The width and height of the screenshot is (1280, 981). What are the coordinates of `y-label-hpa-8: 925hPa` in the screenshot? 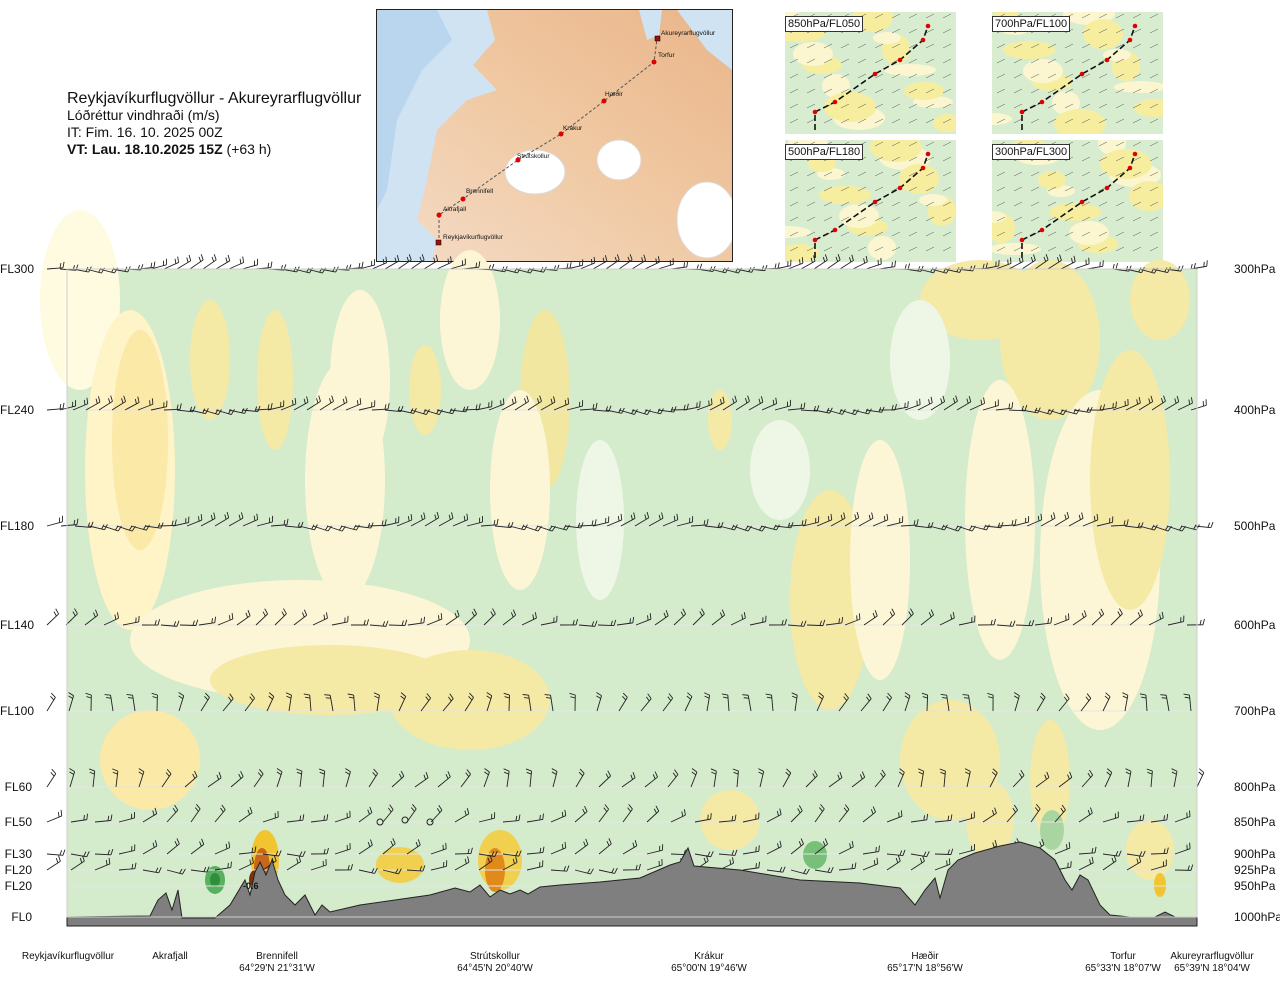 It's located at (1255, 870).